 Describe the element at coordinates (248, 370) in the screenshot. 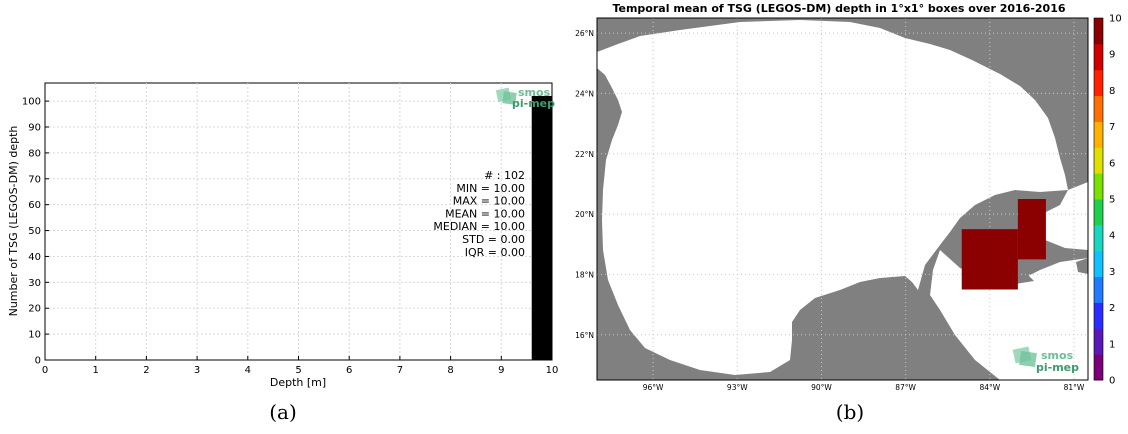

I see `x-tick-label: 4` at that location.